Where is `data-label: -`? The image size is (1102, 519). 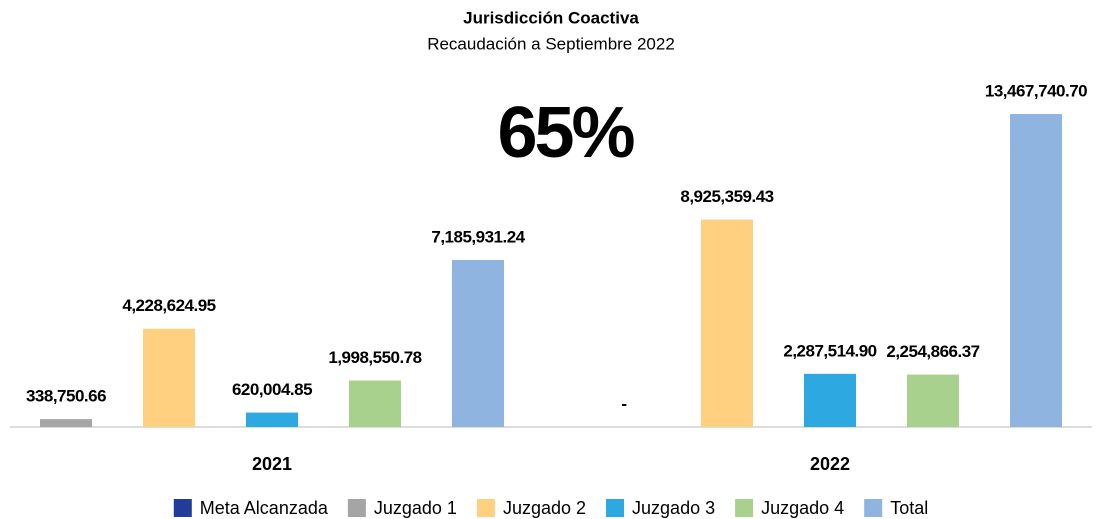 data-label: - is located at coordinates (623, 403).